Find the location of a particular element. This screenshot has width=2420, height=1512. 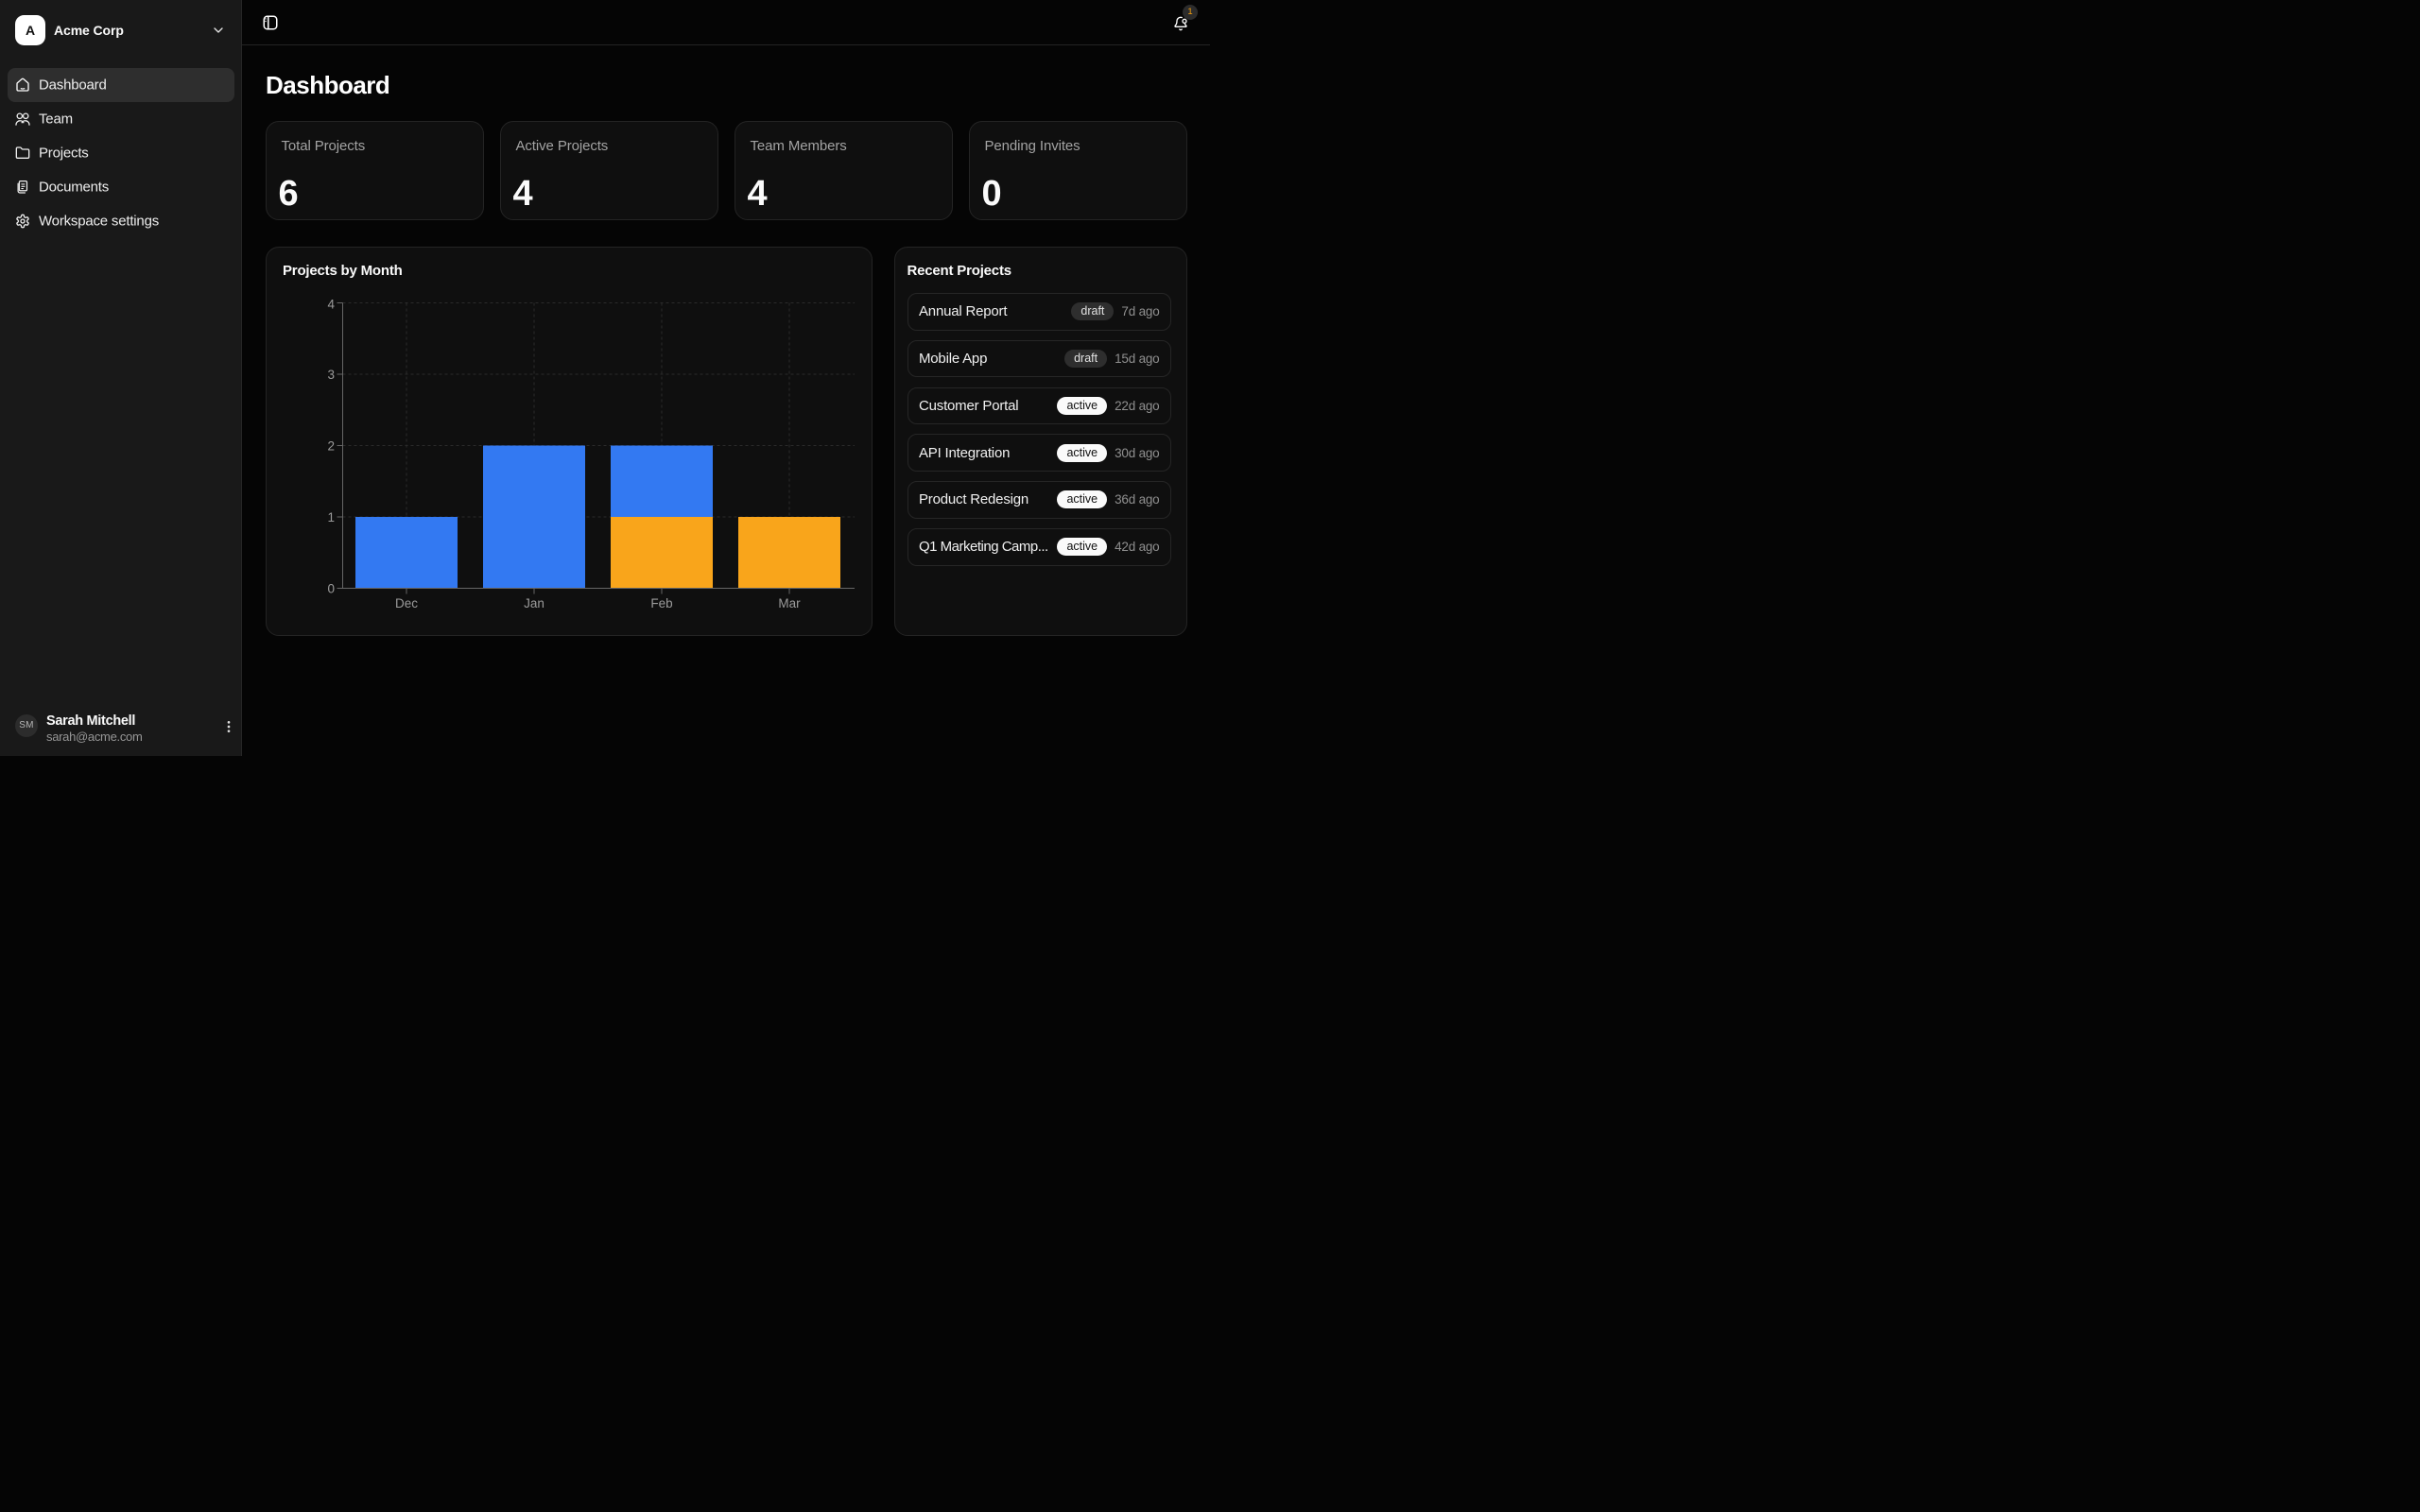

svg-text: 3 is located at coordinates (331, 375).